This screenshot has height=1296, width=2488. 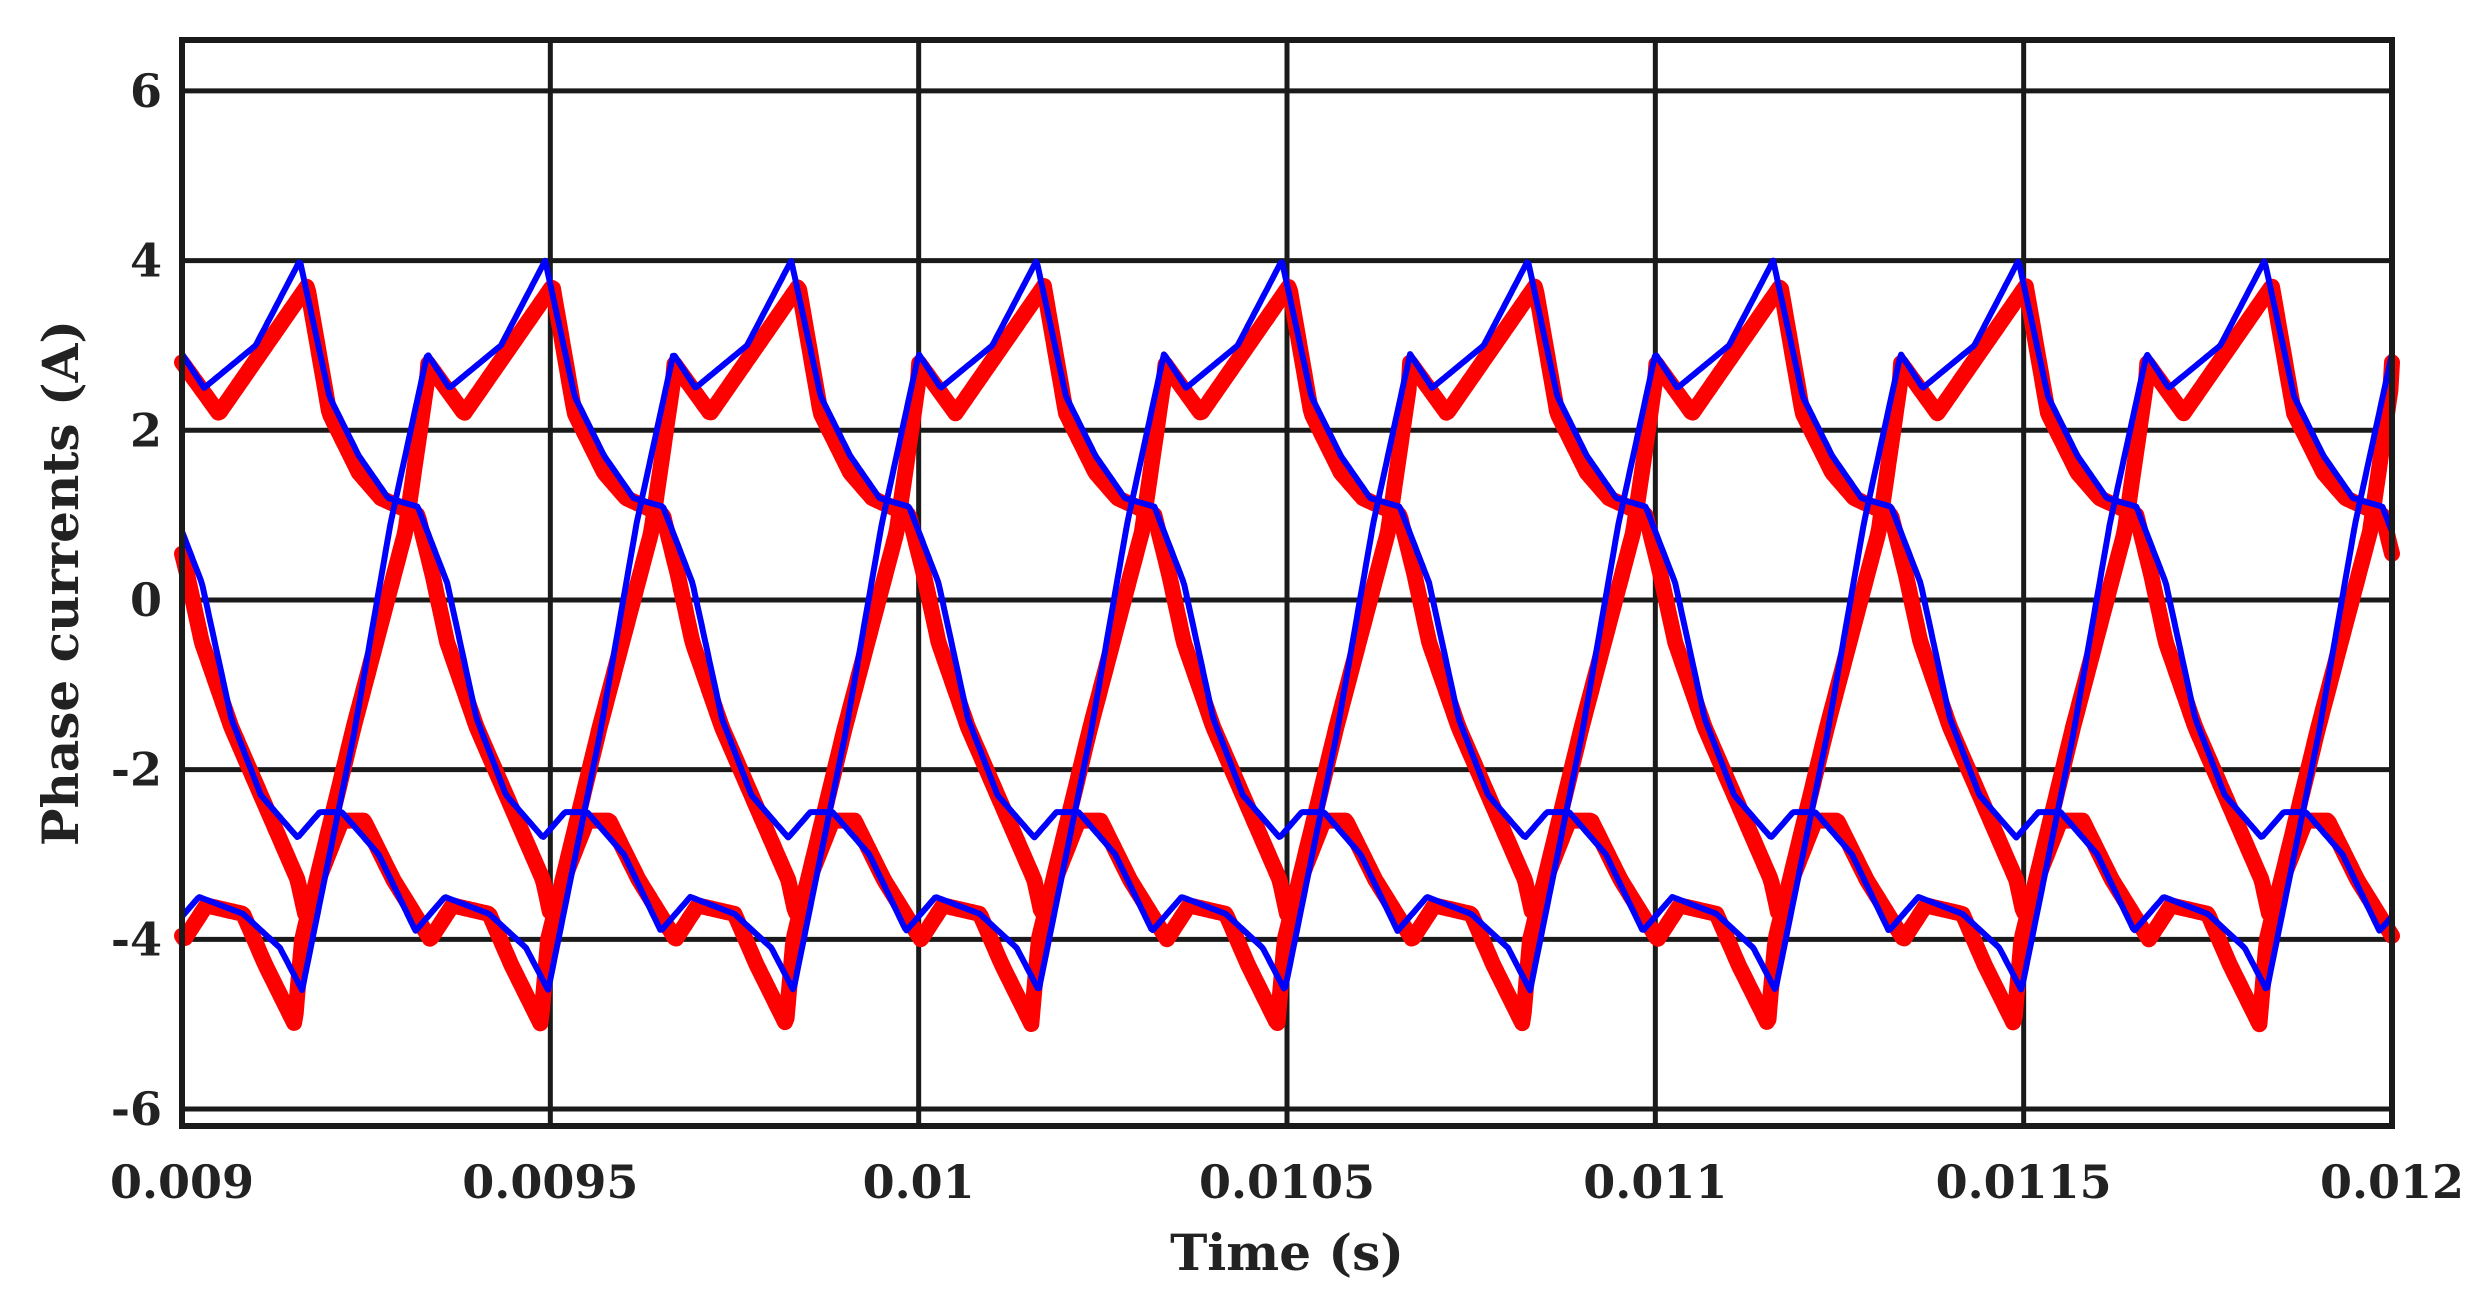 I want to click on x-tick-label: 0.0115, so click(x=2024, y=1182).